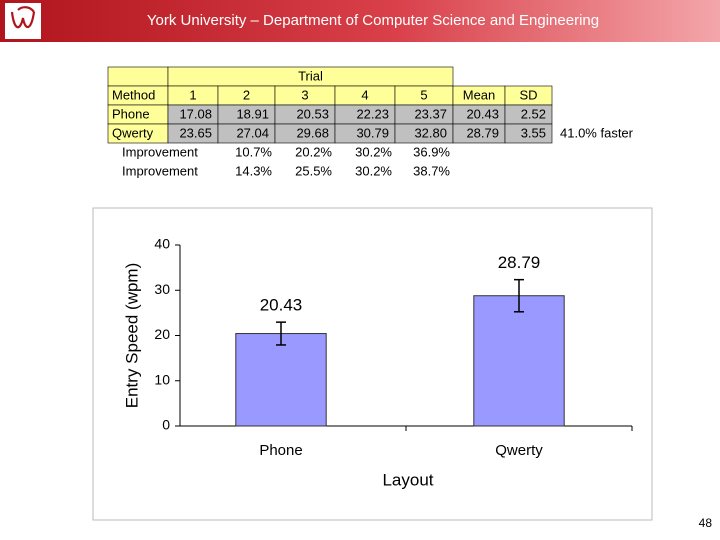 The width and height of the screenshot is (720, 540). Describe the element at coordinates (304, 94) in the screenshot. I see `column-header: 3` at that location.